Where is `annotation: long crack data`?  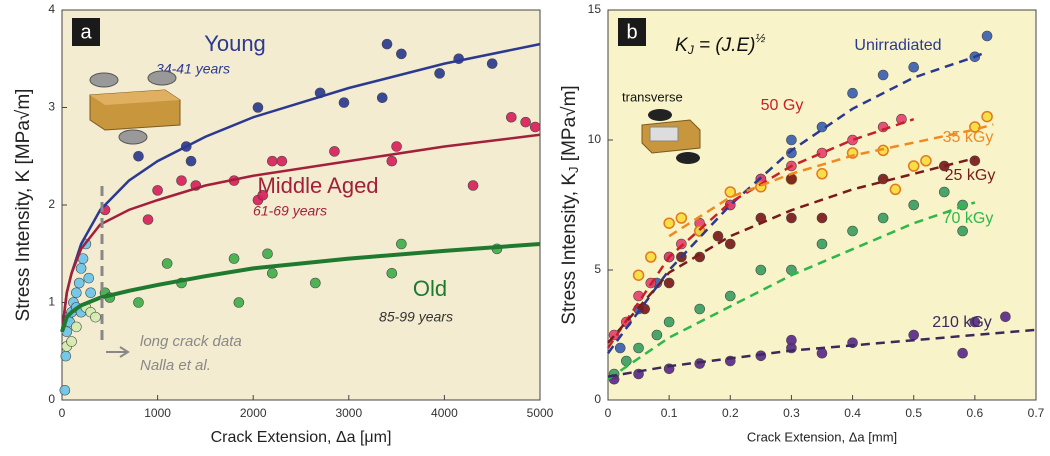 annotation: long crack data is located at coordinates (191, 341).